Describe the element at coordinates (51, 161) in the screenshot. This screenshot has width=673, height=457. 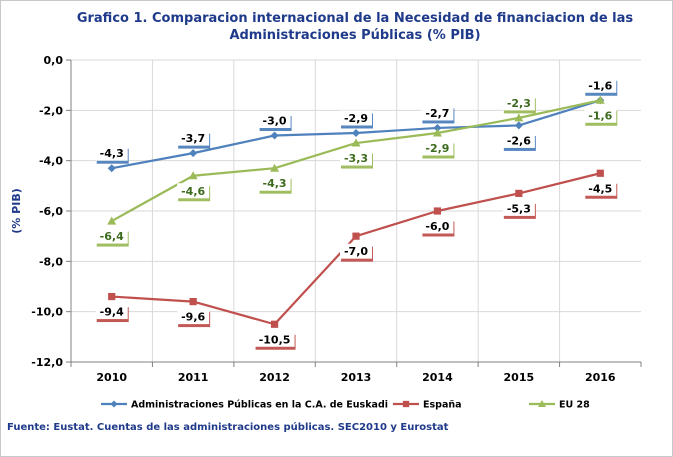
I see `y-tick-label: -4,0` at that location.